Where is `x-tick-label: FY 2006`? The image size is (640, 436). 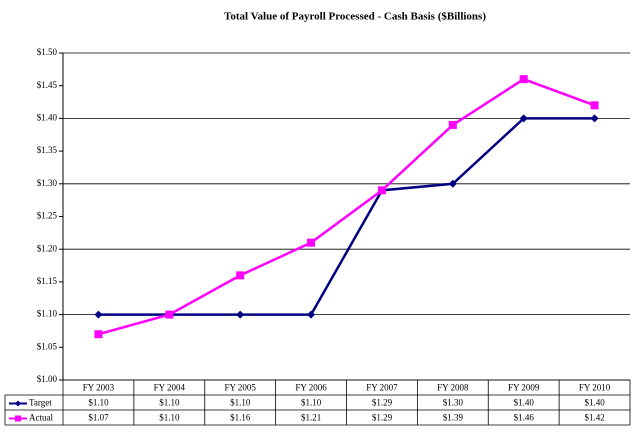
x-tick-label: FY 2006 is located at coordinates (311, 388).